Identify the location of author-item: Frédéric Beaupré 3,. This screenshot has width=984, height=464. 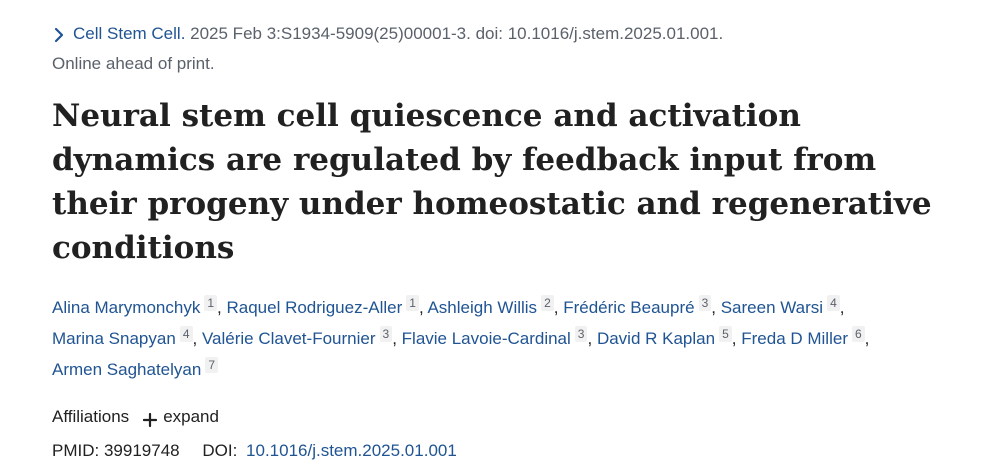
(639, 306).